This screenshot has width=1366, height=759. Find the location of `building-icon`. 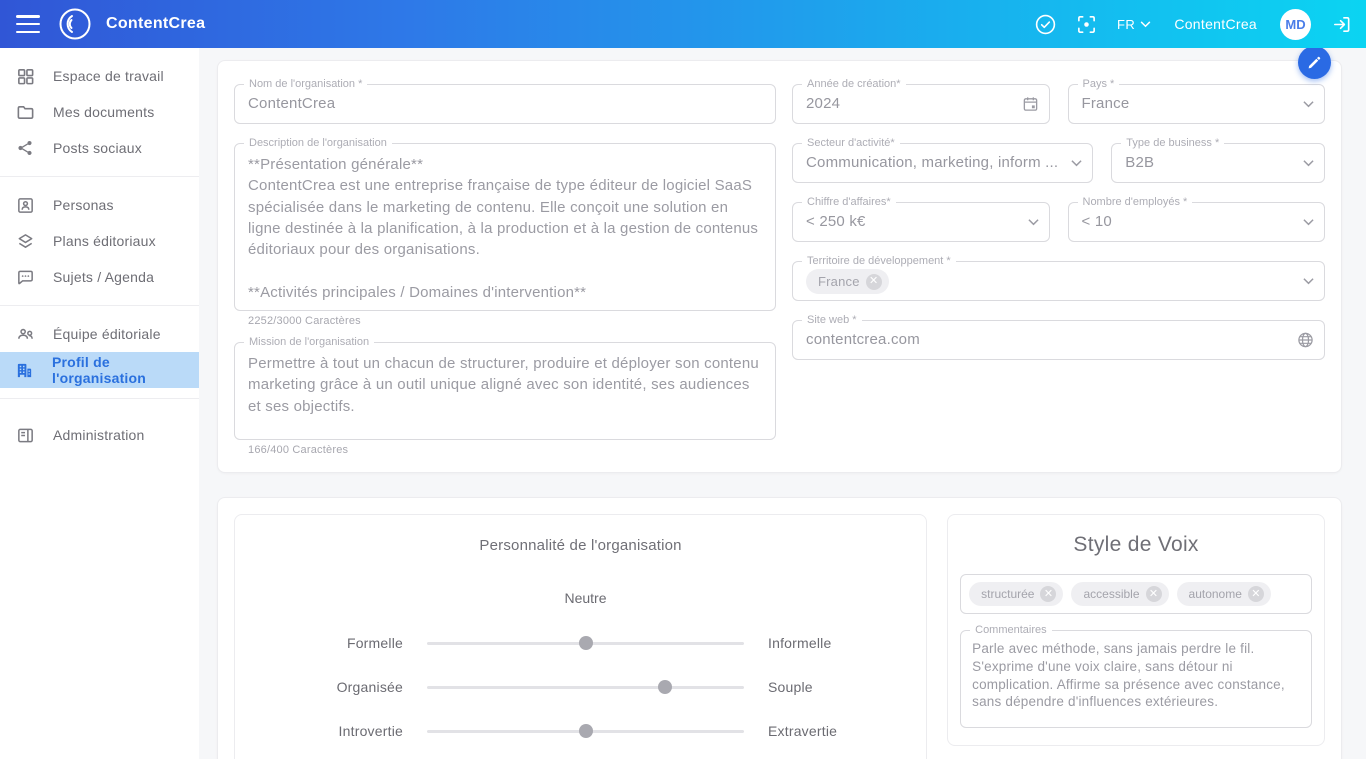

building-icon is located at coordinates (24, 370).